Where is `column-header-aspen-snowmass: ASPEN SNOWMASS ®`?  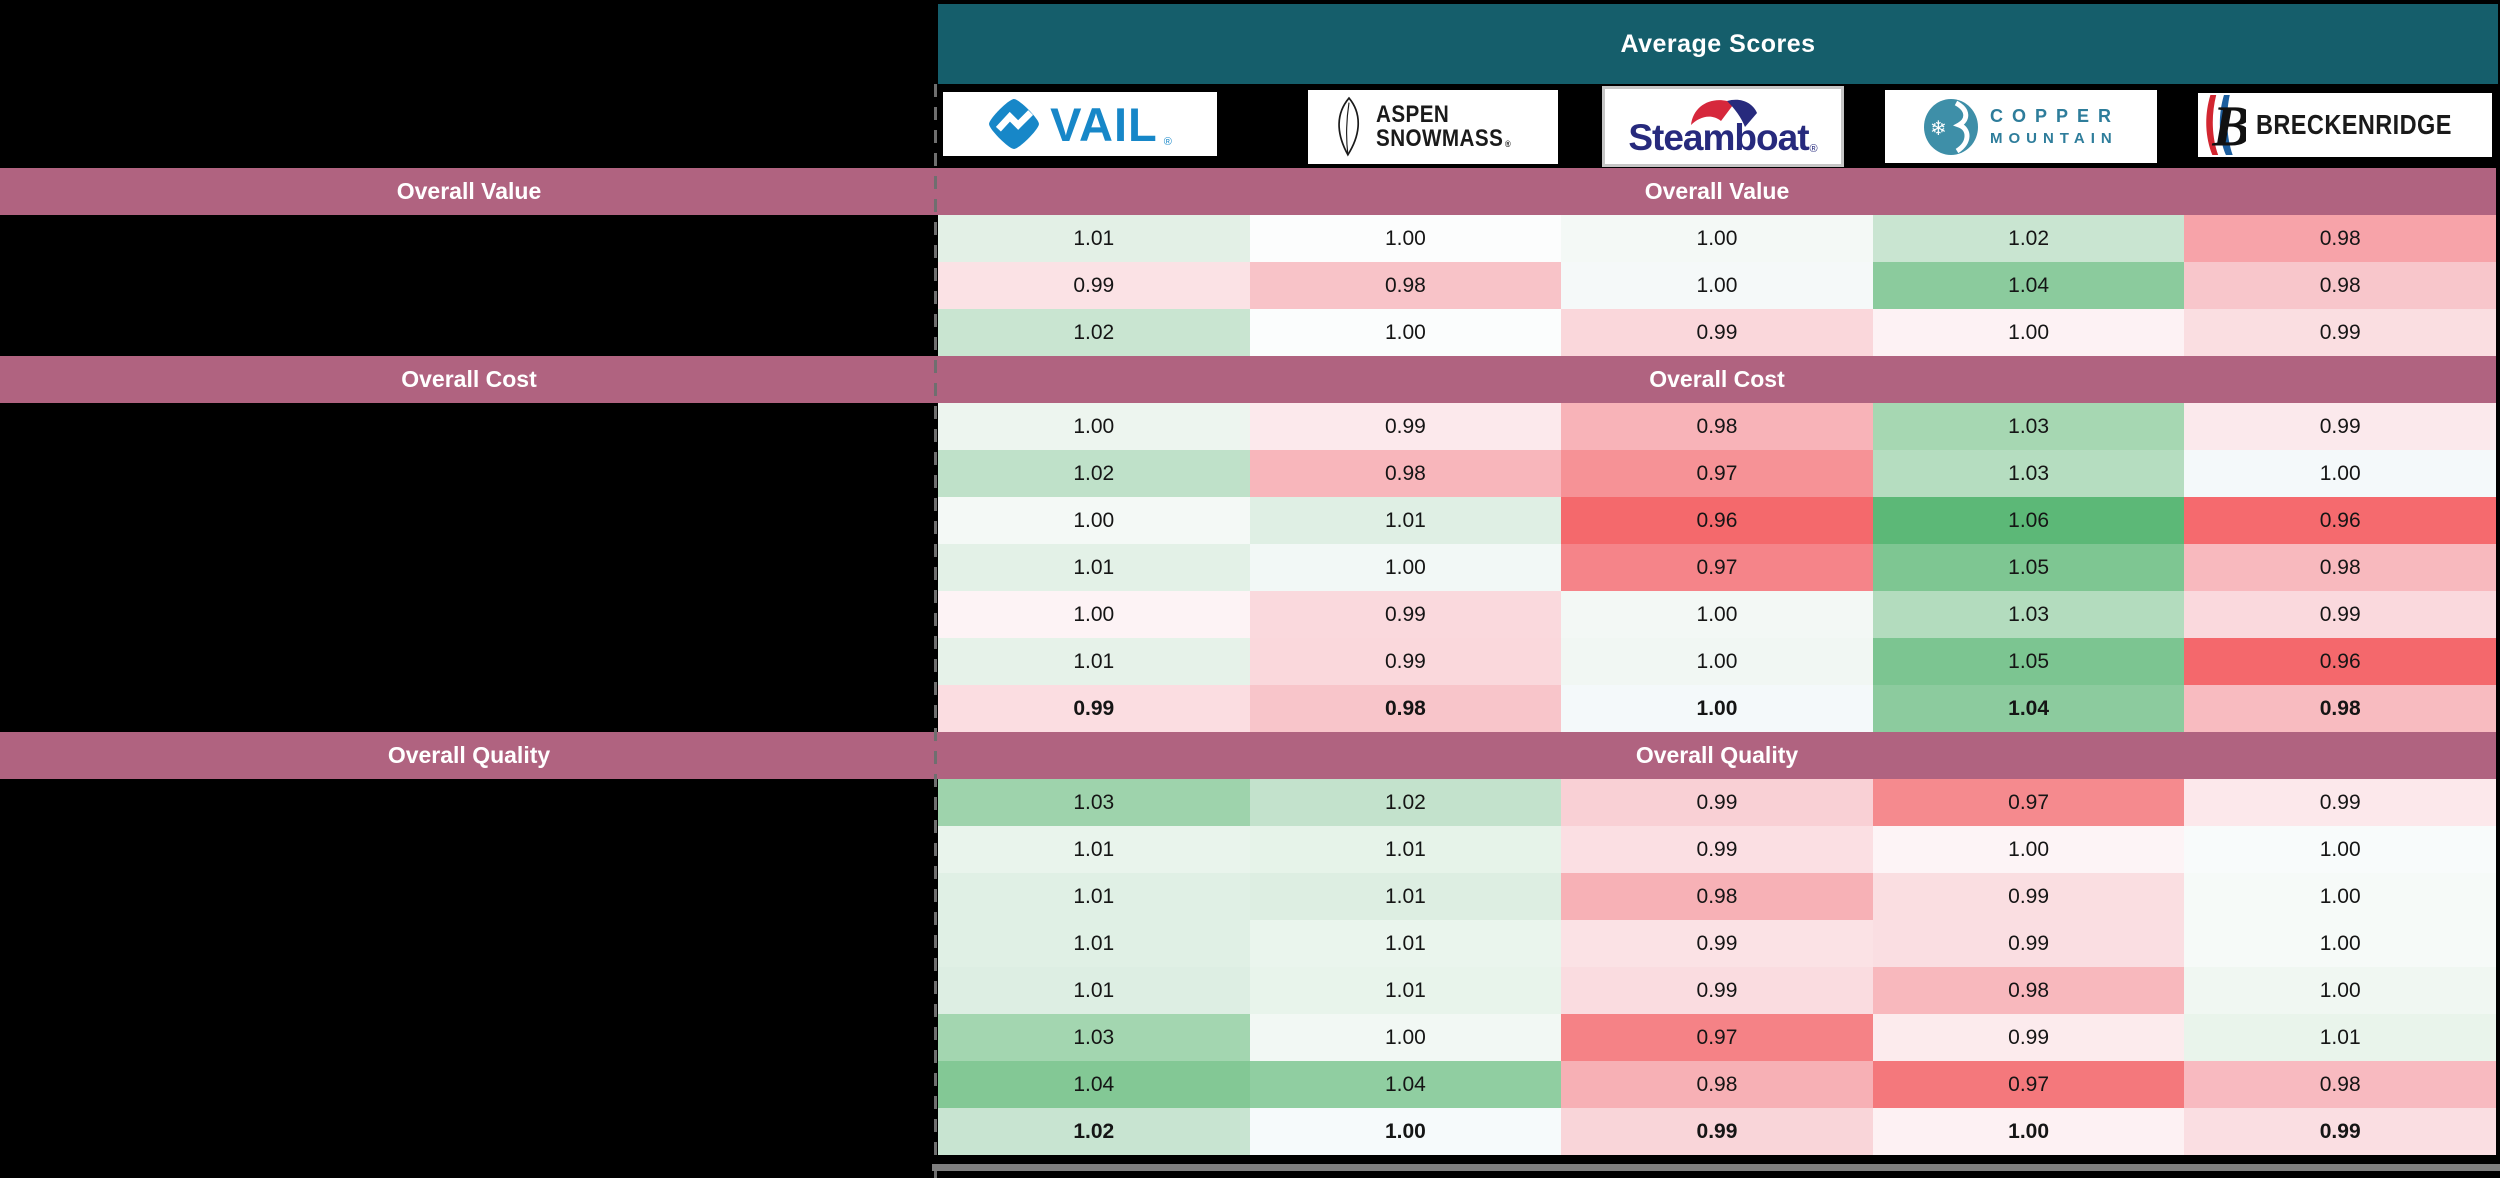
column-header-aspen-snowmass: ASPEN SNOWMASS ® is located at coordinates (1433, 127).